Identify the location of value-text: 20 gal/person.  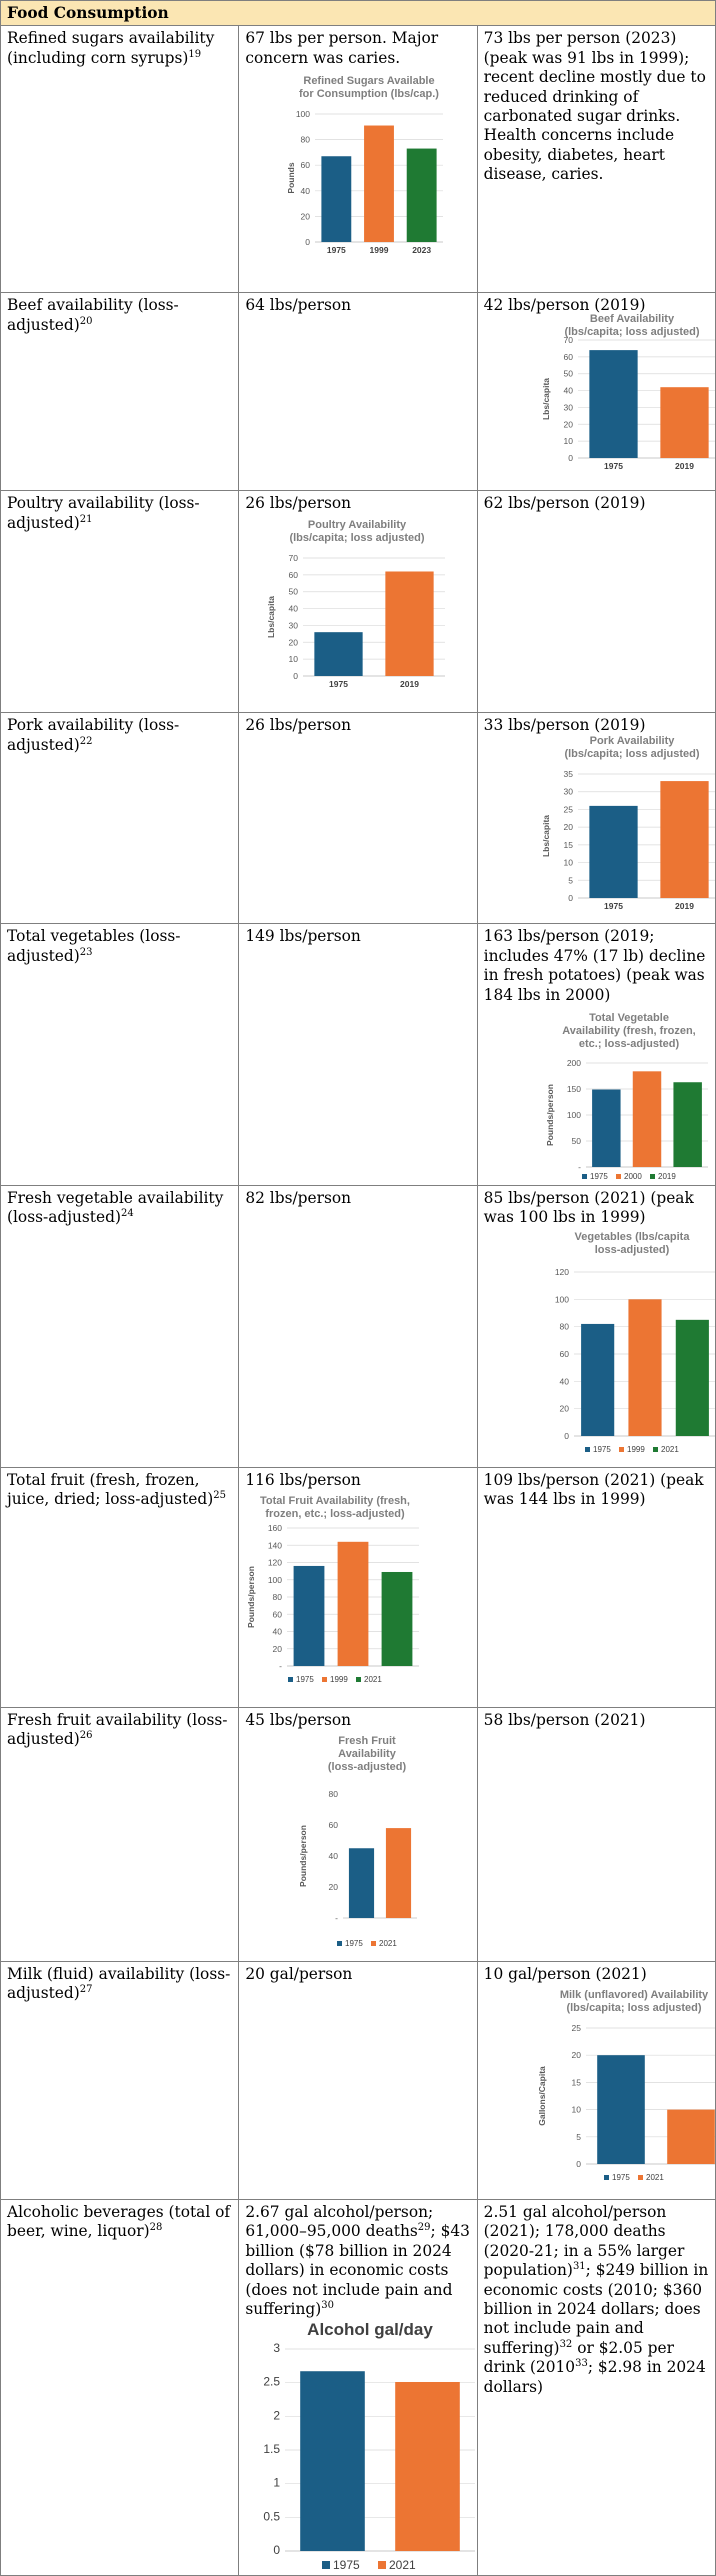
(299, 1974).